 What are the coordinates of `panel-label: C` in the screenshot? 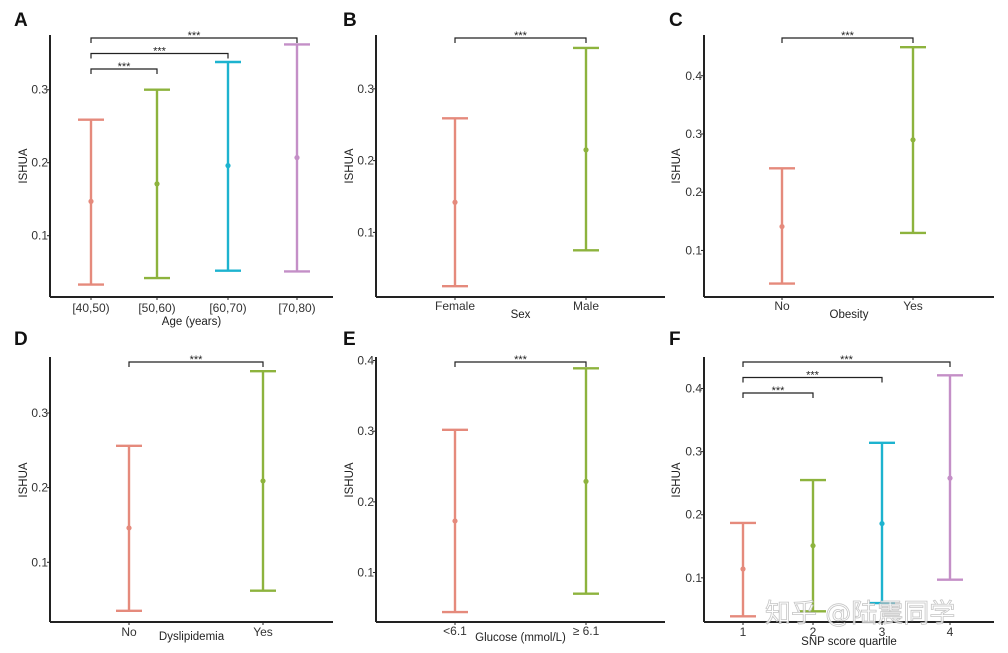 It's located at (676, 20).